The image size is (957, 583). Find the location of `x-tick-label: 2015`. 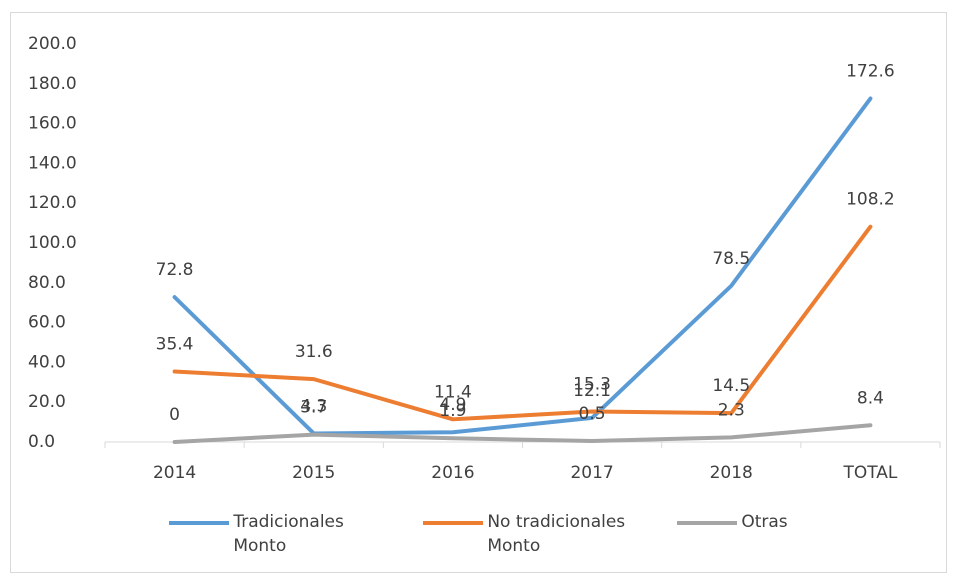

x-tick-label: 2015 is located at coordinates (313, 473).